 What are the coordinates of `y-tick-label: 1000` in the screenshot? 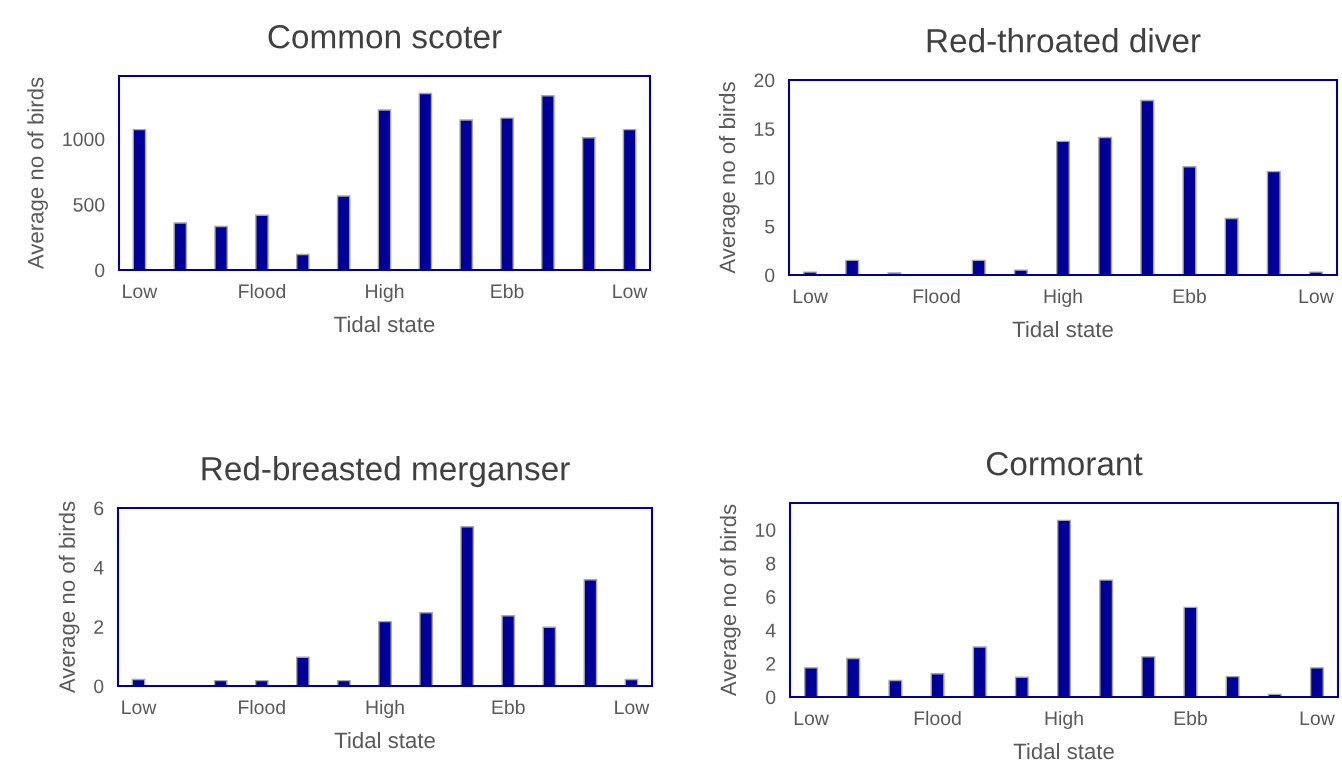 It's located at (84, 139).